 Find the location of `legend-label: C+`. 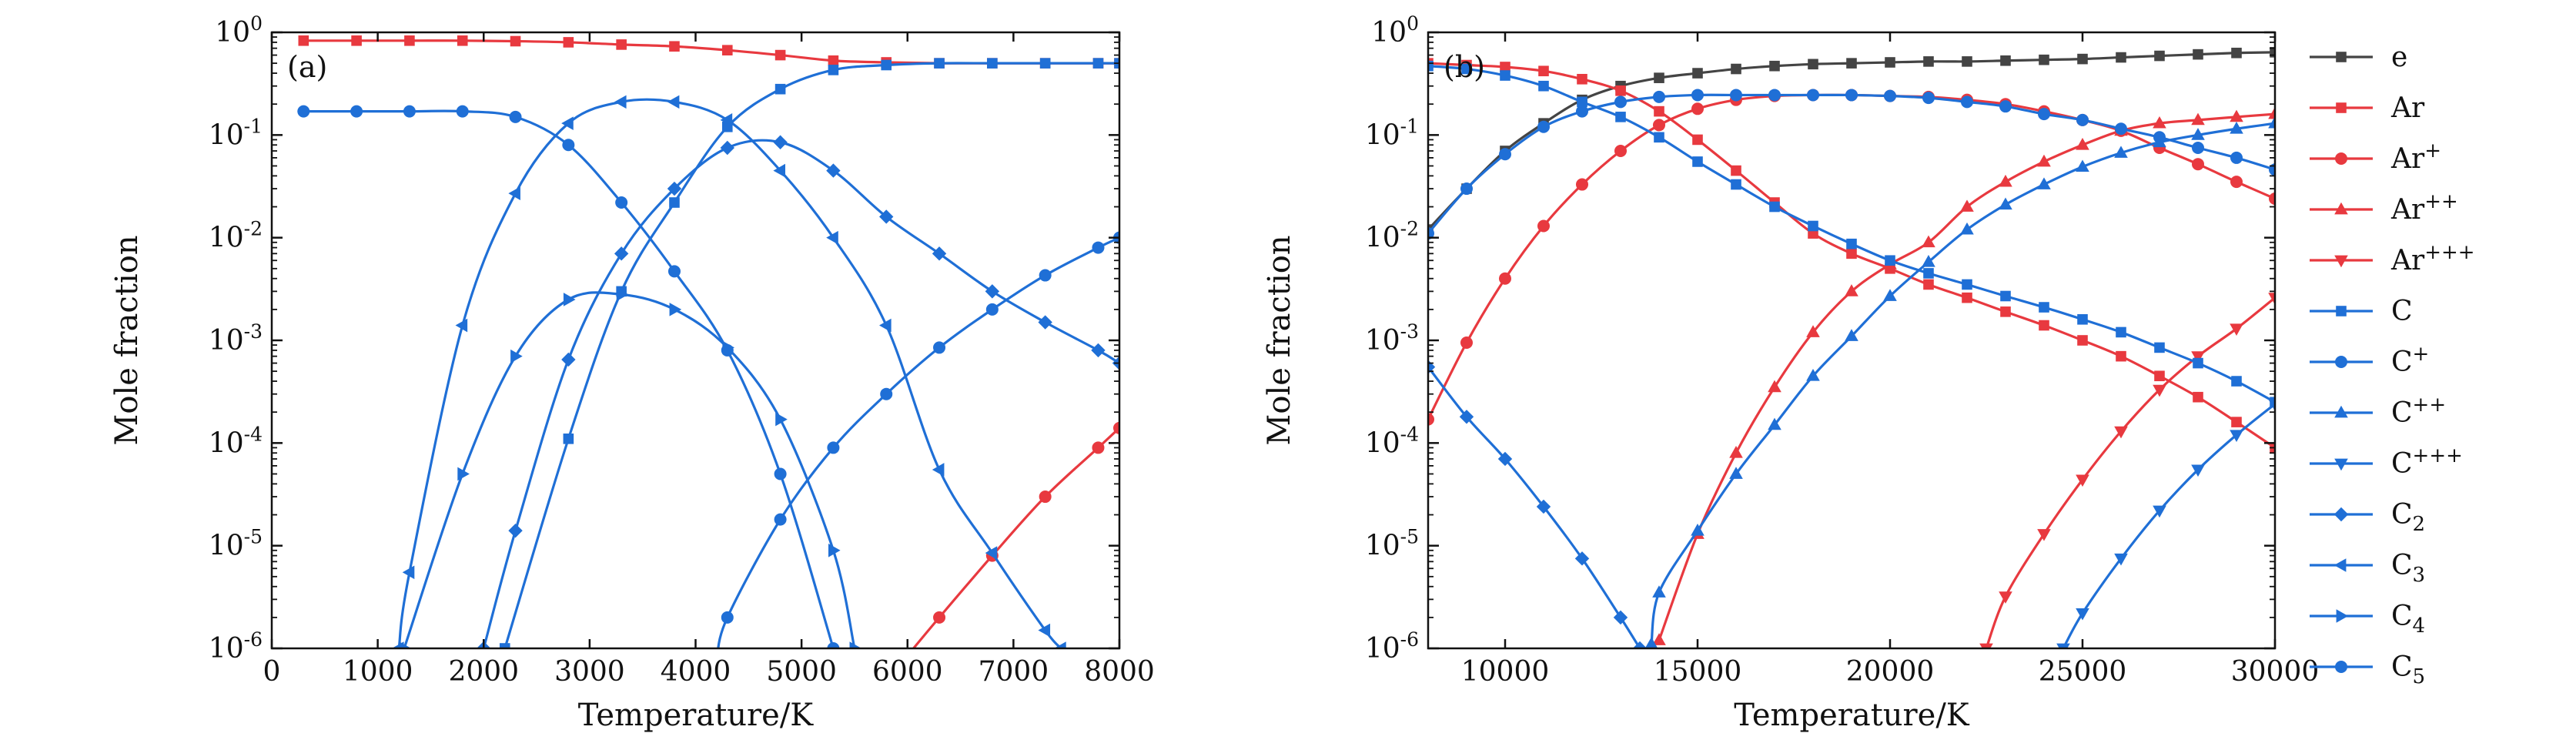

legend-label: C+ is located at coordinates (2410, 360).